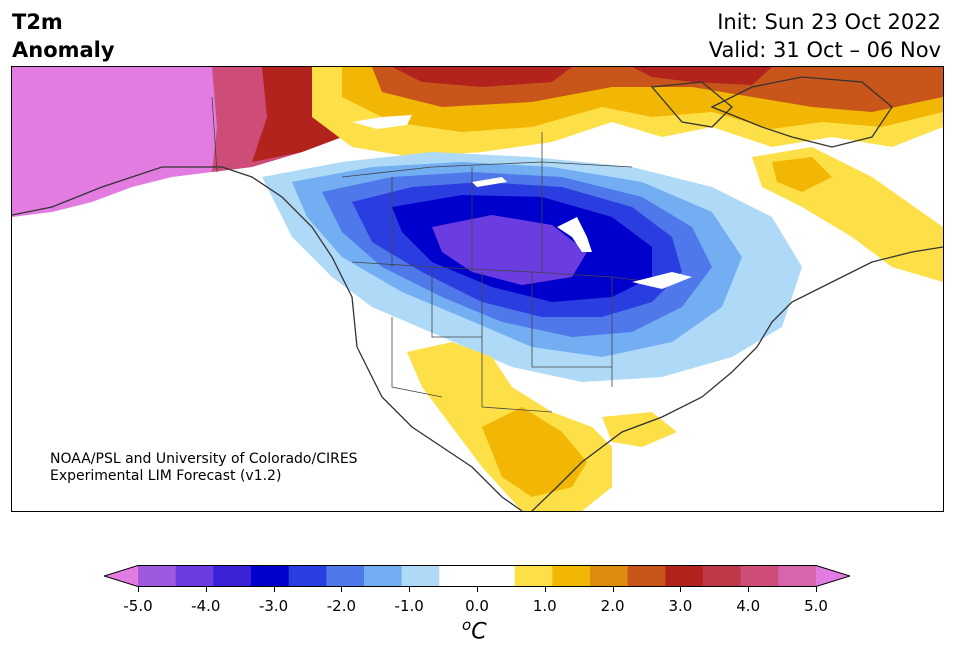 The image size is (953, 656). I want to click on colorbar-ticks: -5.0 -4.0 -3.0 -2.0 -1.0 0.0 1.0 2.0 3.0 4.0 5.0, so click(476, 607).